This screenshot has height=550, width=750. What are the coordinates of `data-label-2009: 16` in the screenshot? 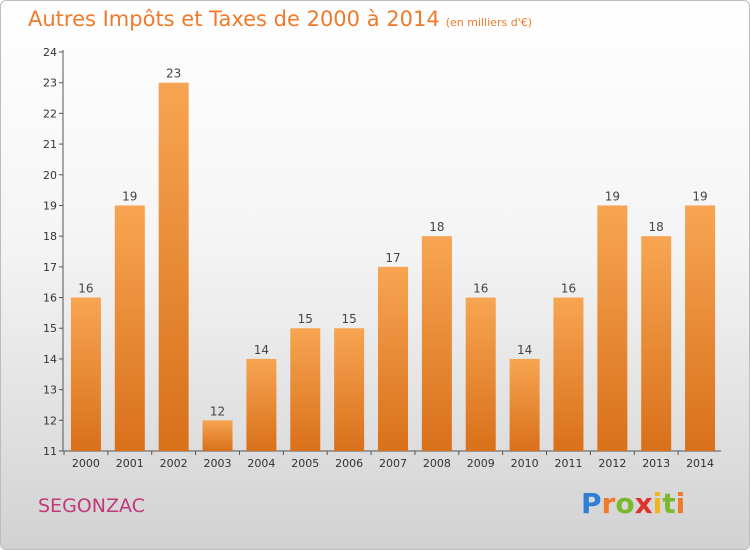 It's located at (480, 289).